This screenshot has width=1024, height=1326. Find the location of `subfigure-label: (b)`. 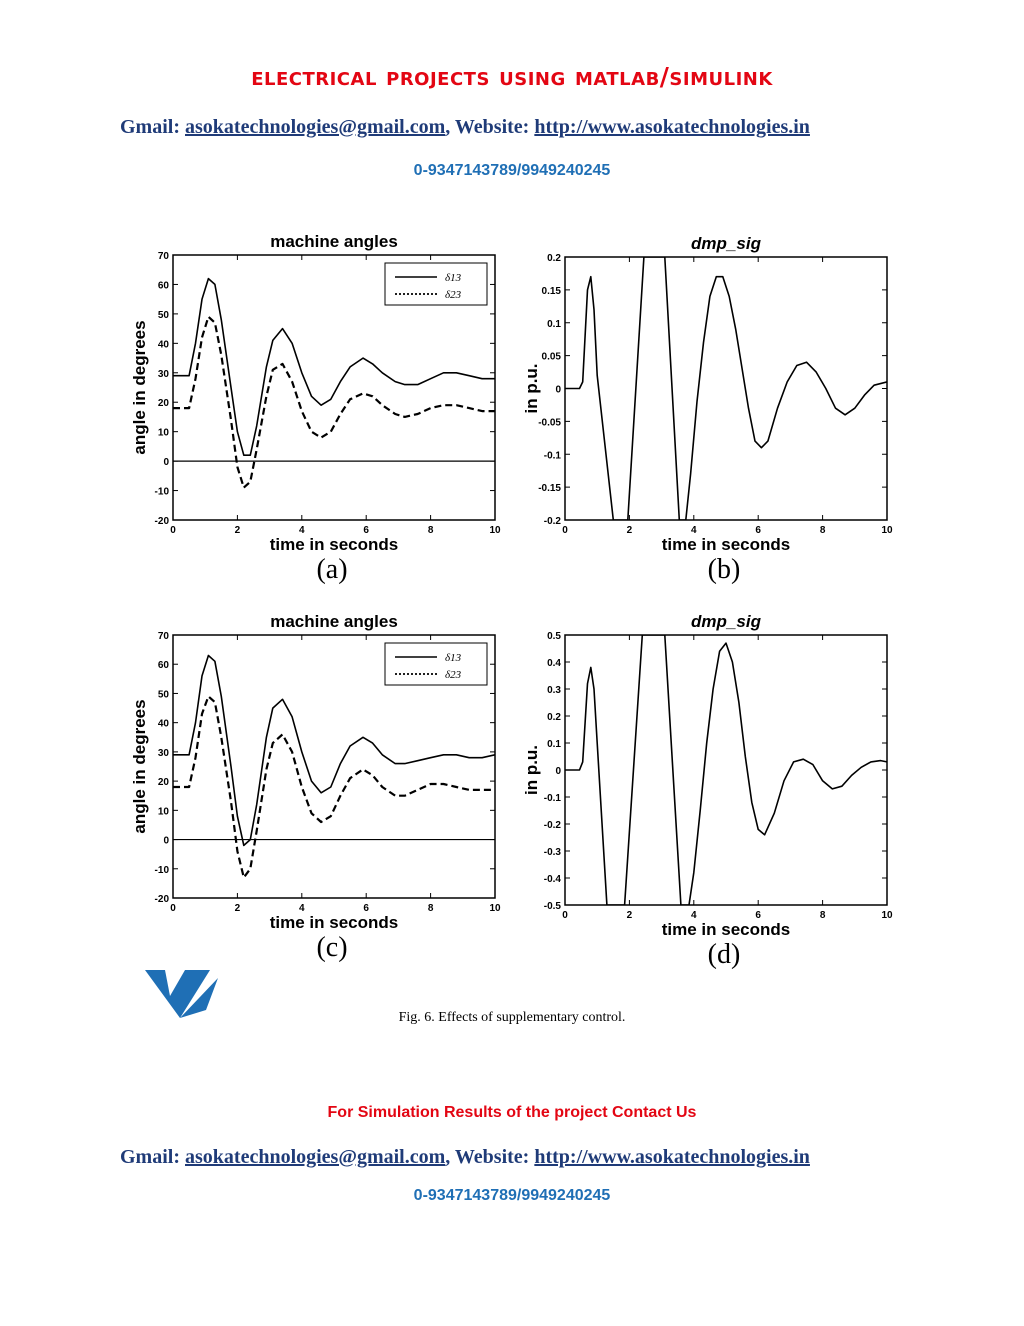

subfigure-label: (b) is located at coordinates (724, 569).